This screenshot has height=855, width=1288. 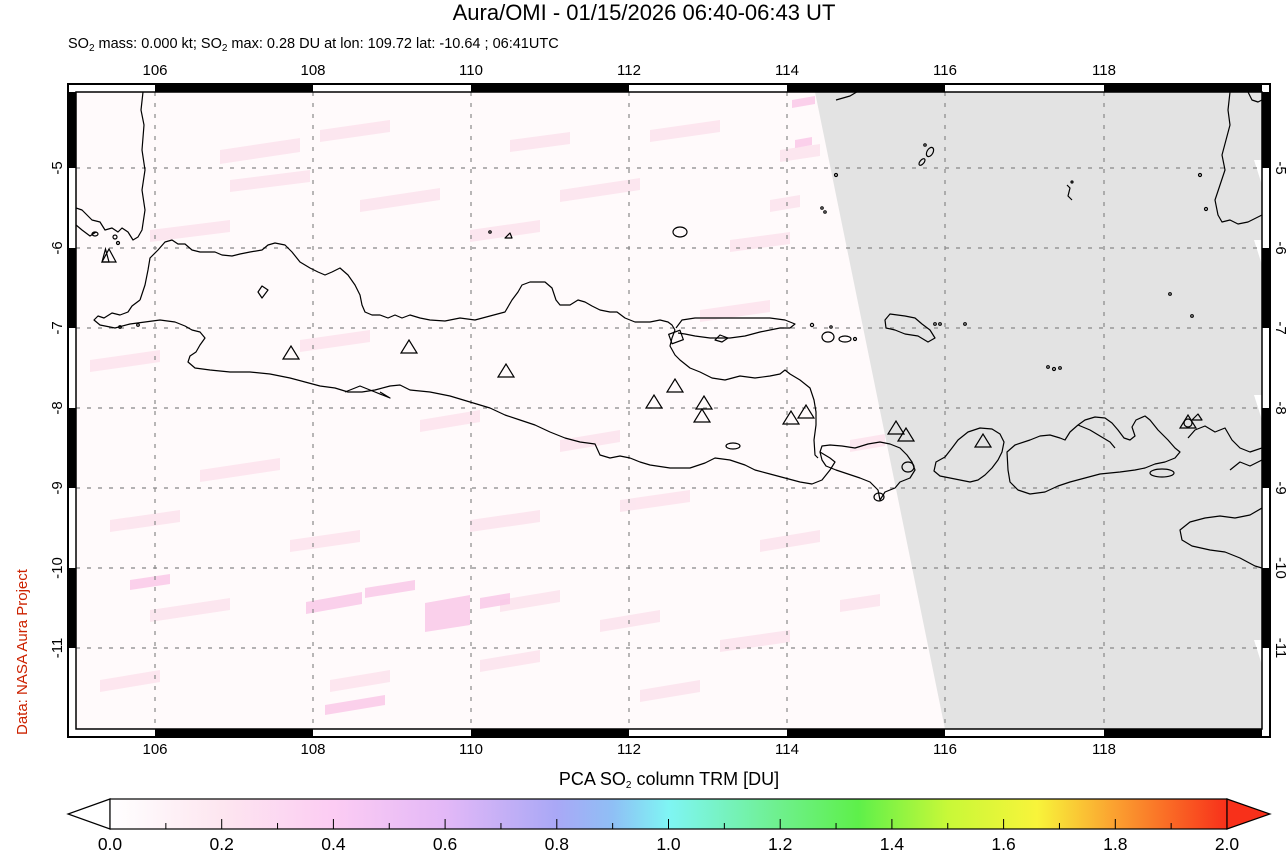 What do you see at coordinates (471, 749) in the screenshot?
I see `lon-label-bottom: 110` at bounding box center [471, 749].